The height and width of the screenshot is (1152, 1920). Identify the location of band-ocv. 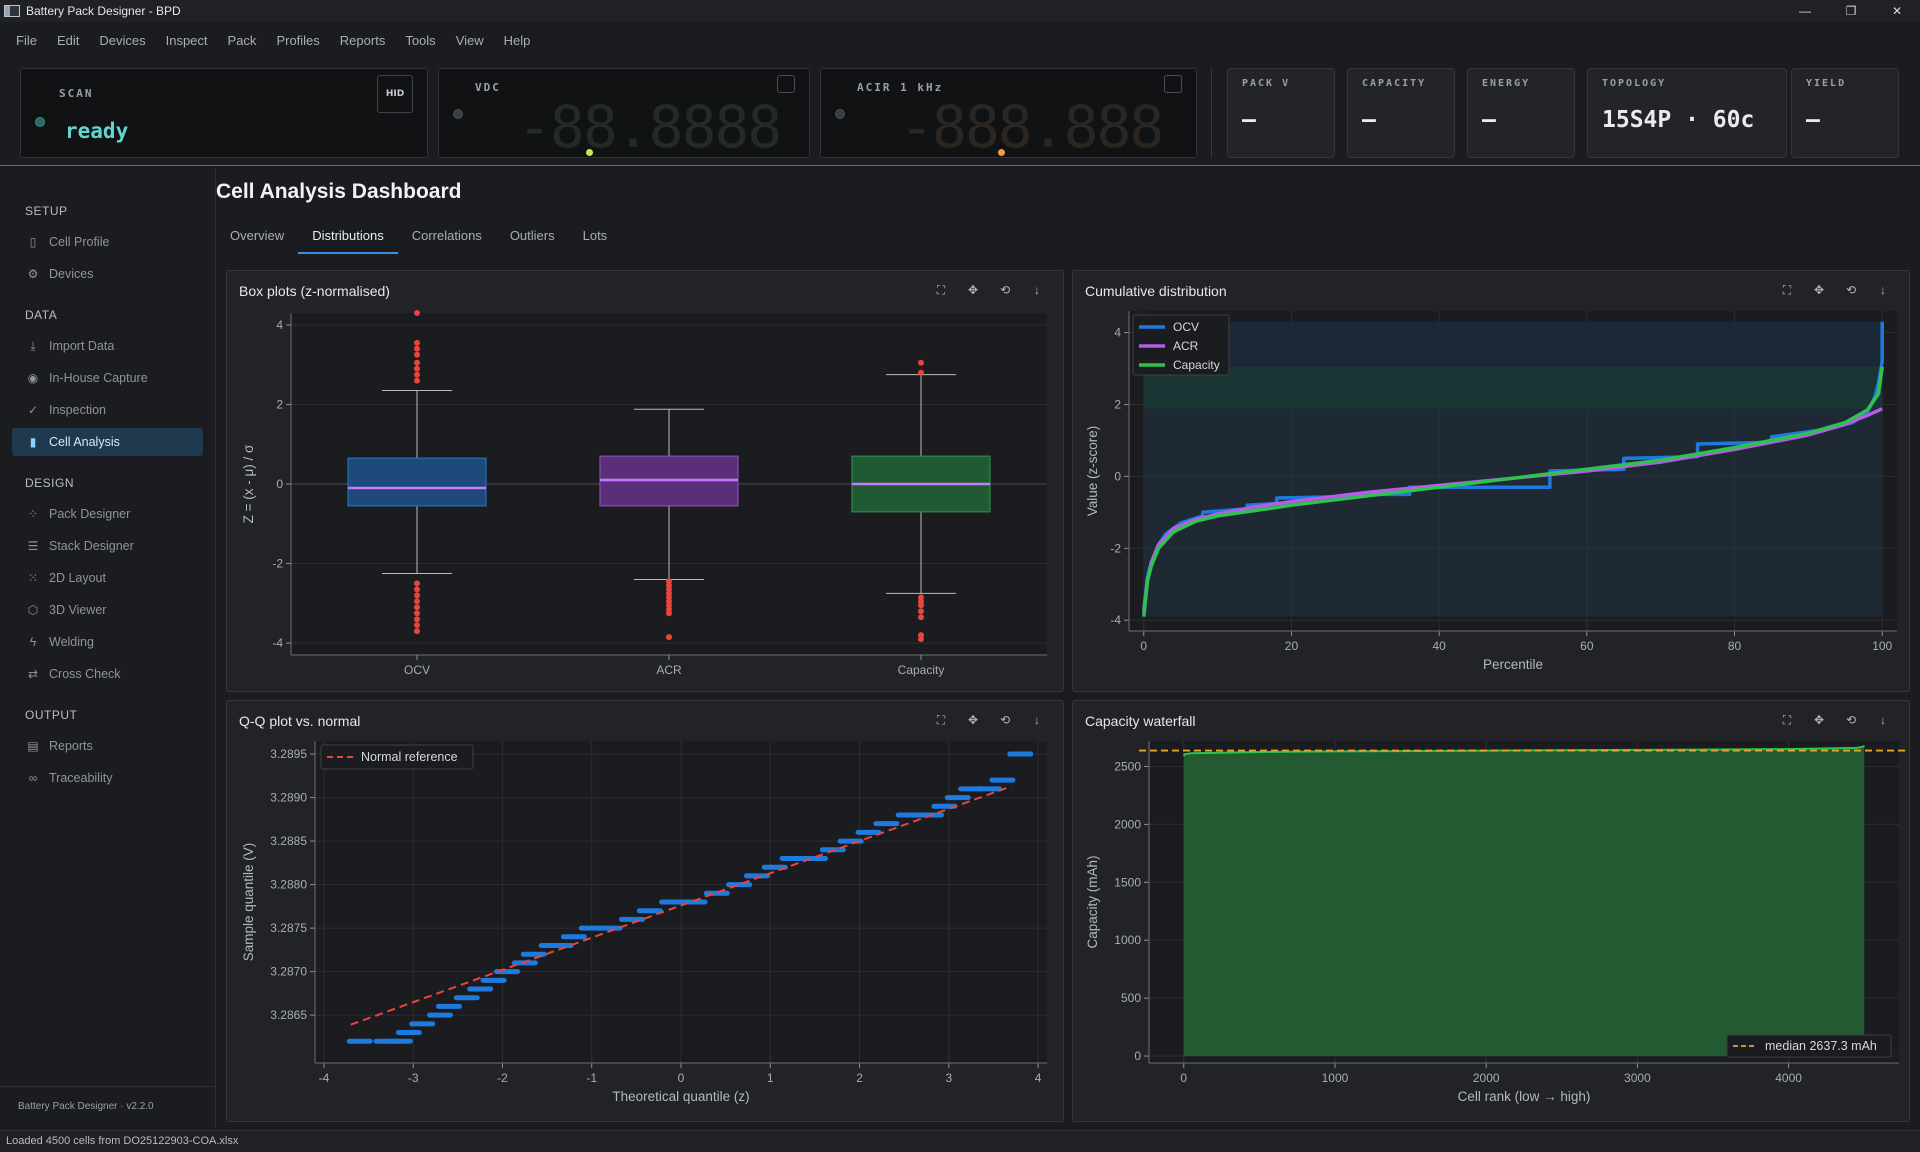
(1513, 344).